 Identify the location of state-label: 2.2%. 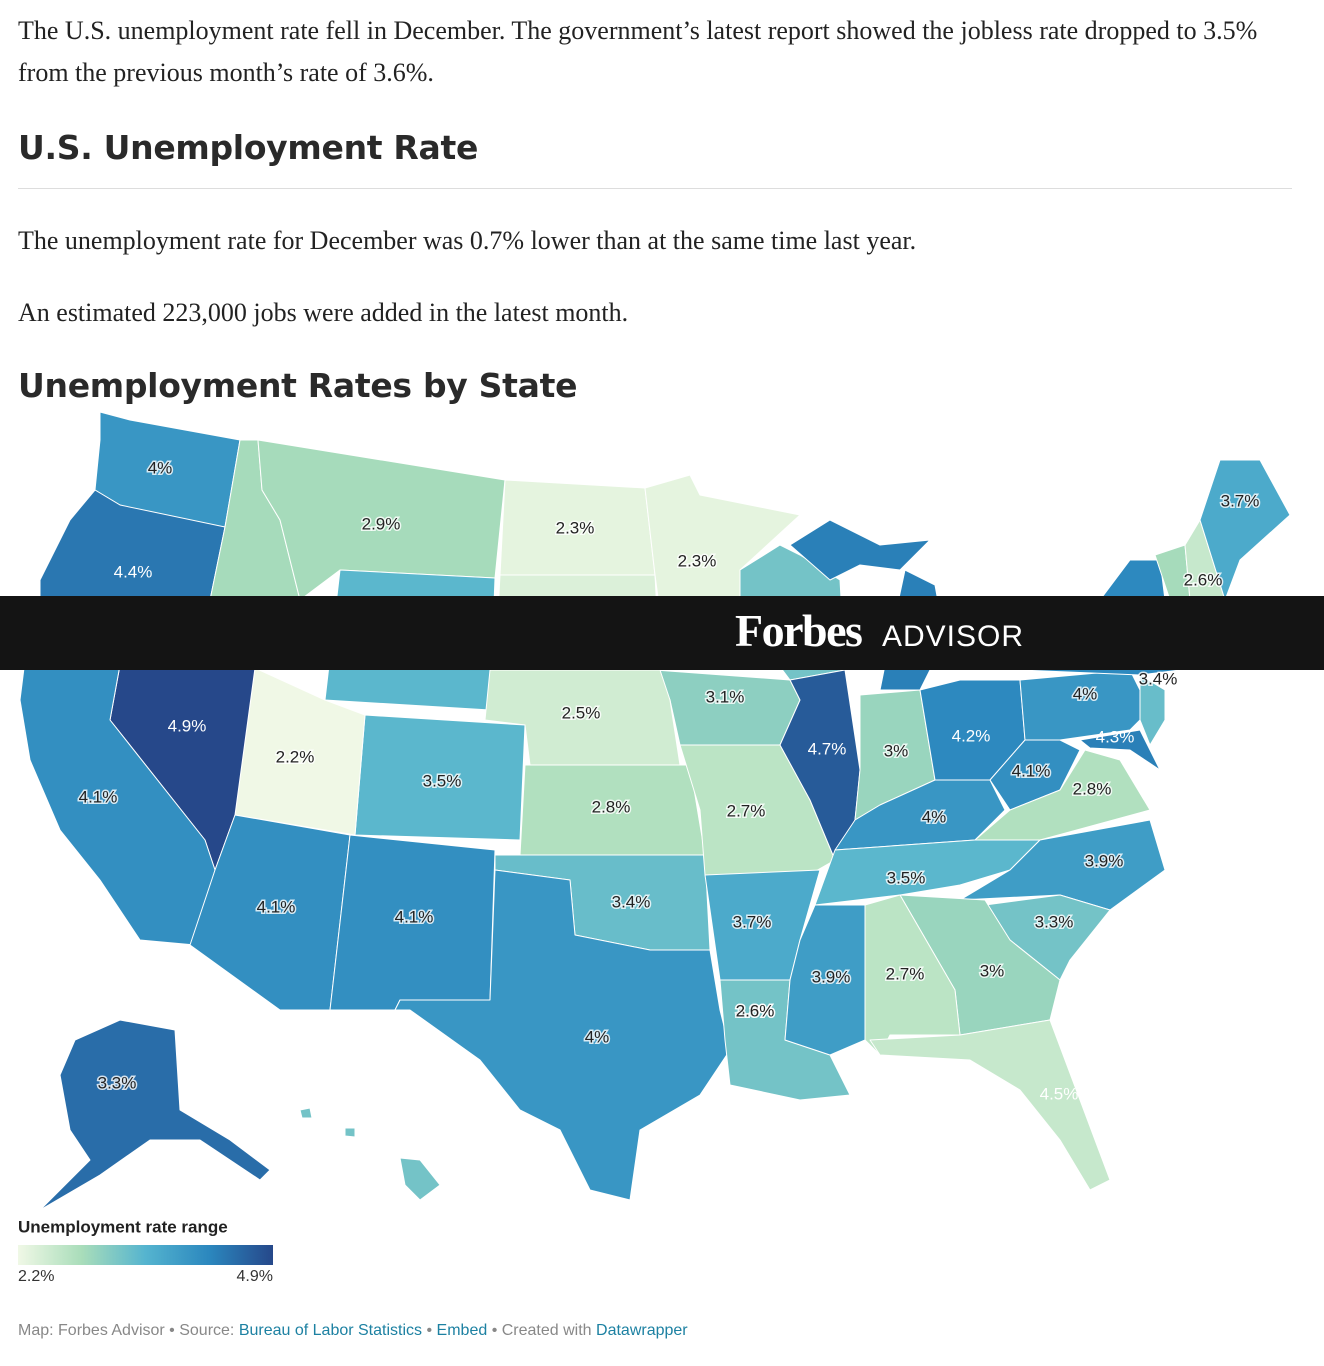
(295, 756).